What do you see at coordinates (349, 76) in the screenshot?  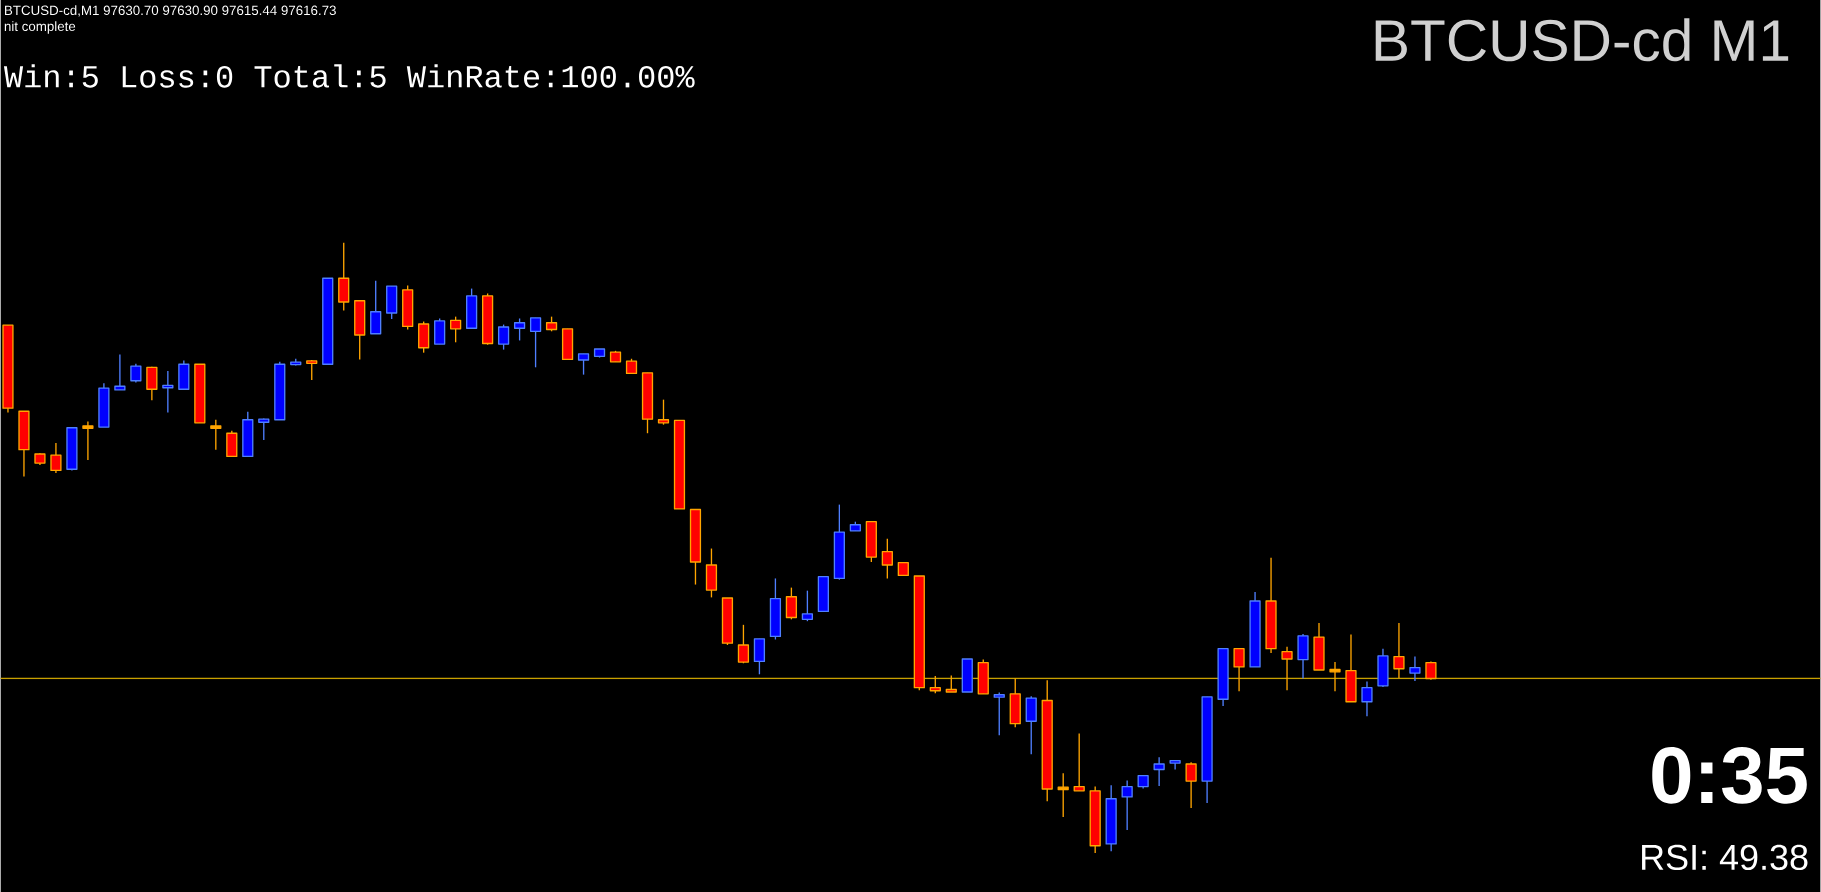 I see `text: Win:5 Loss:0 Total:5 WinRate:100.00%` at bounding box center [349, 76].